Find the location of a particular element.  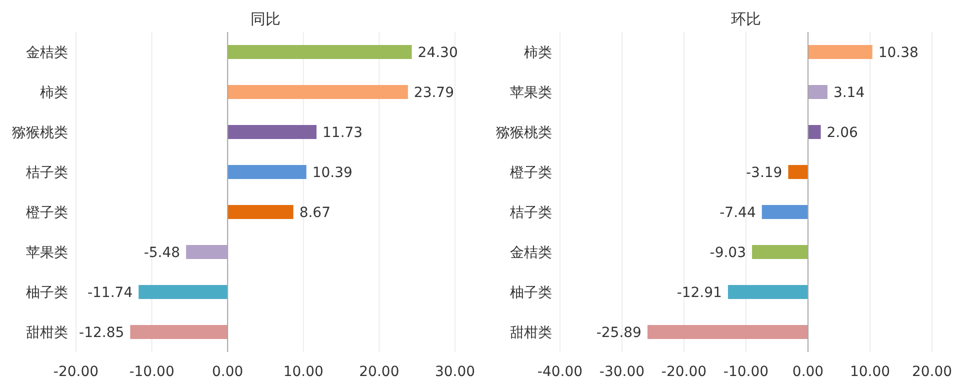

x-tick-label: -40.00 is located at coordinates (560, 372).